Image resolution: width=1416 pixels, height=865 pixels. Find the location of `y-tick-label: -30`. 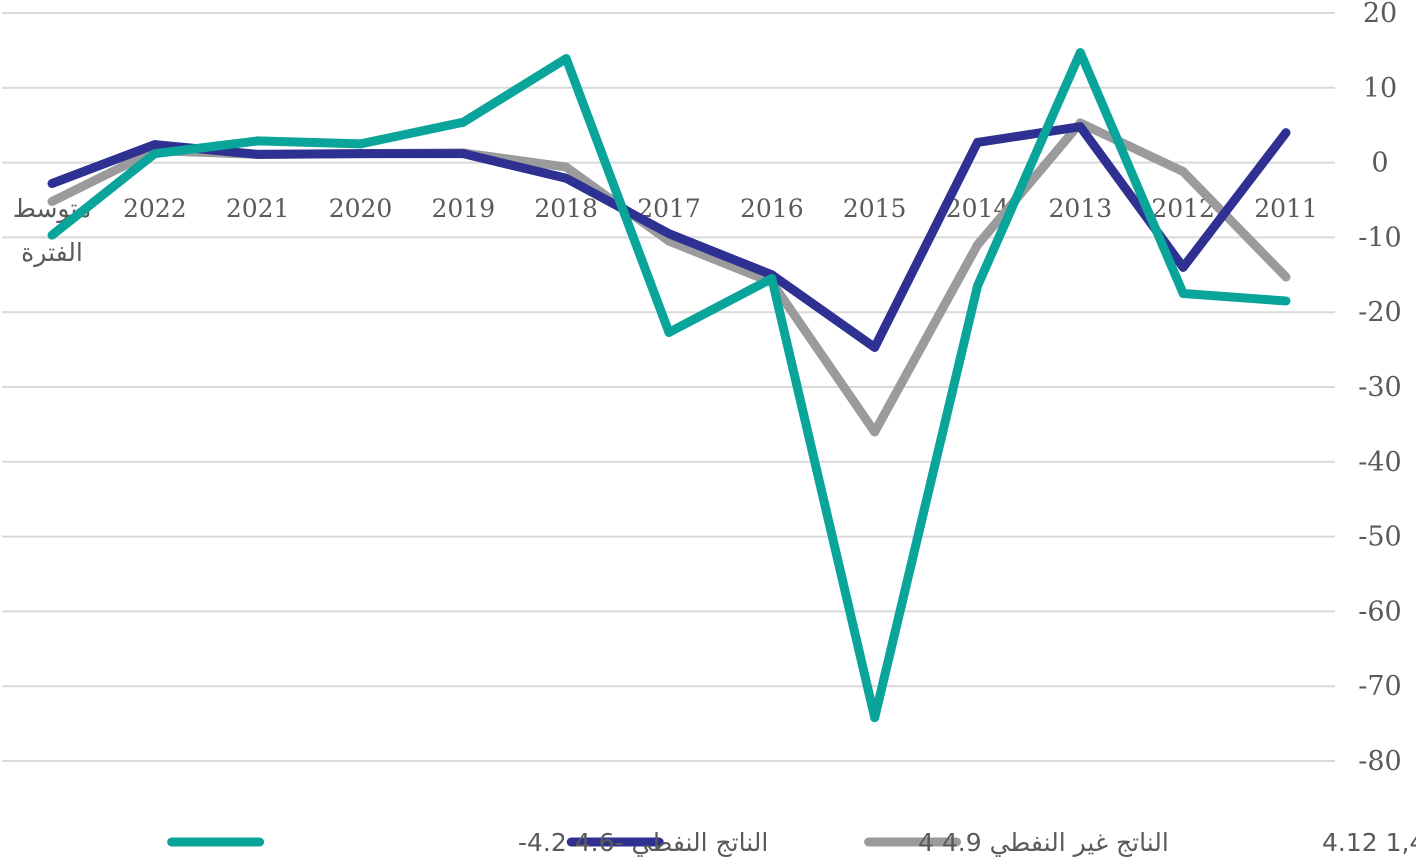

y-tick-label: -30 is located at coordinates (1379, 387).